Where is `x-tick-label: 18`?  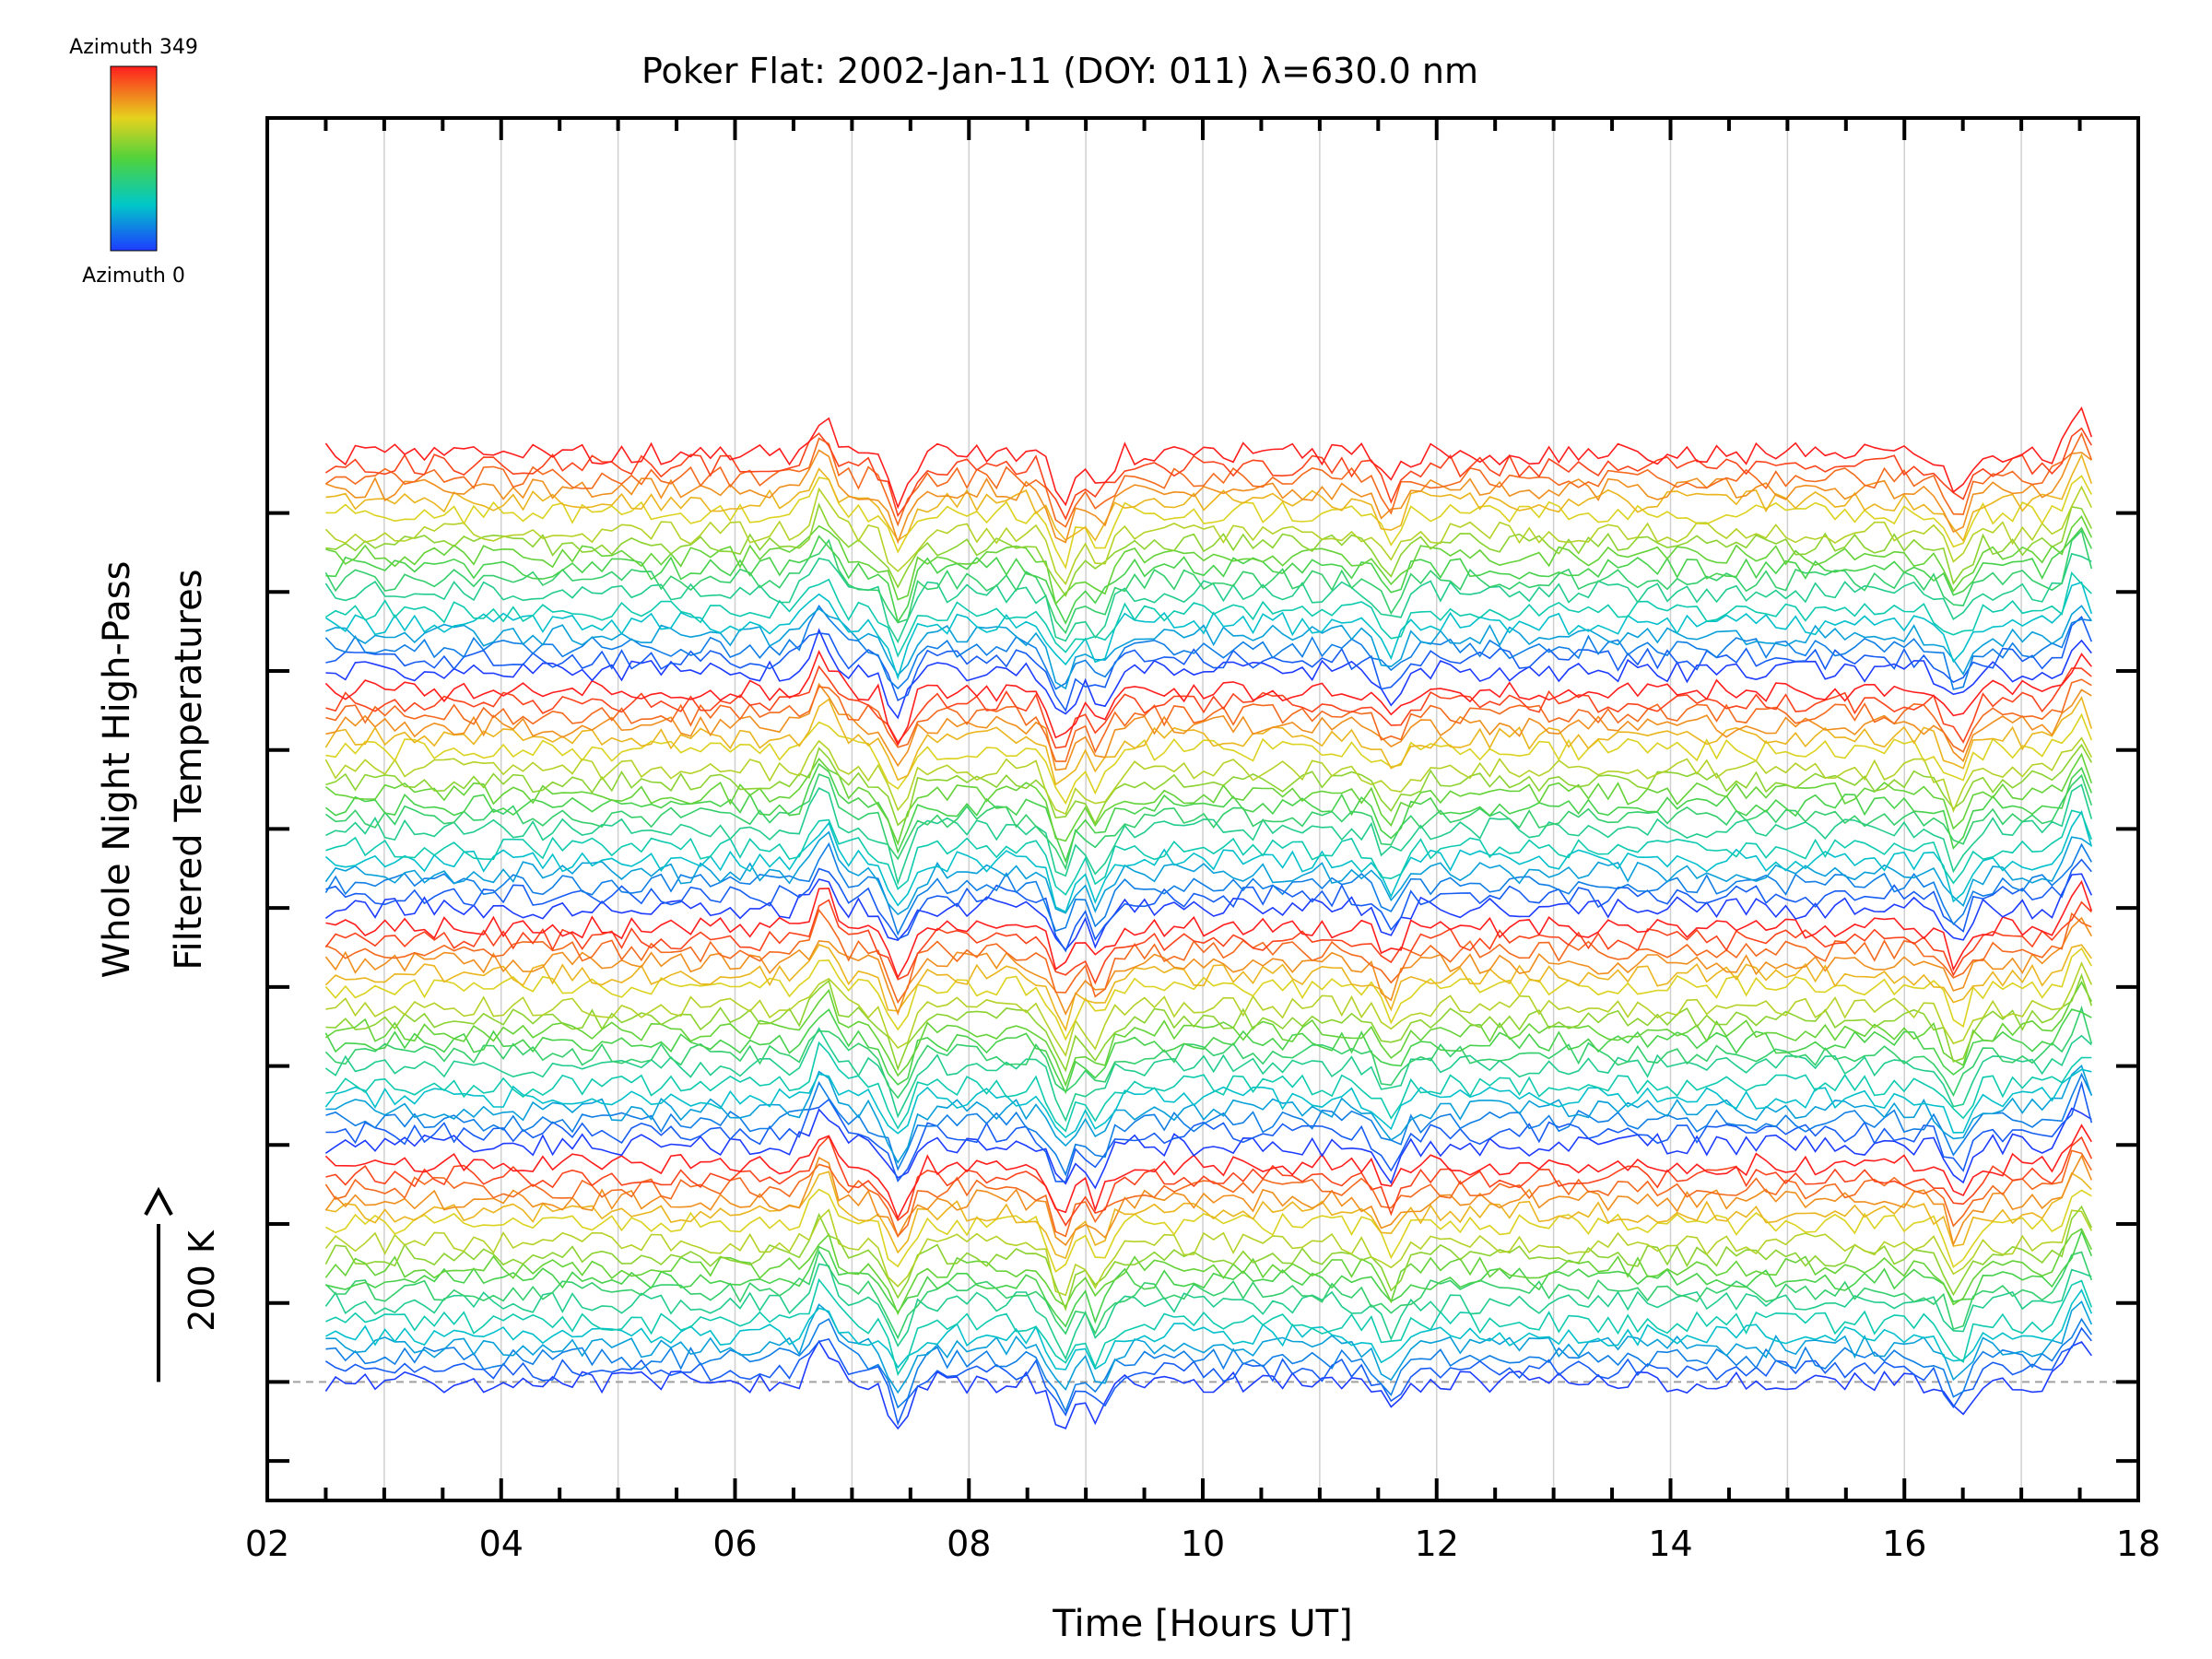 x-tick-label: 18 is located at coordinates (2138, 1544).